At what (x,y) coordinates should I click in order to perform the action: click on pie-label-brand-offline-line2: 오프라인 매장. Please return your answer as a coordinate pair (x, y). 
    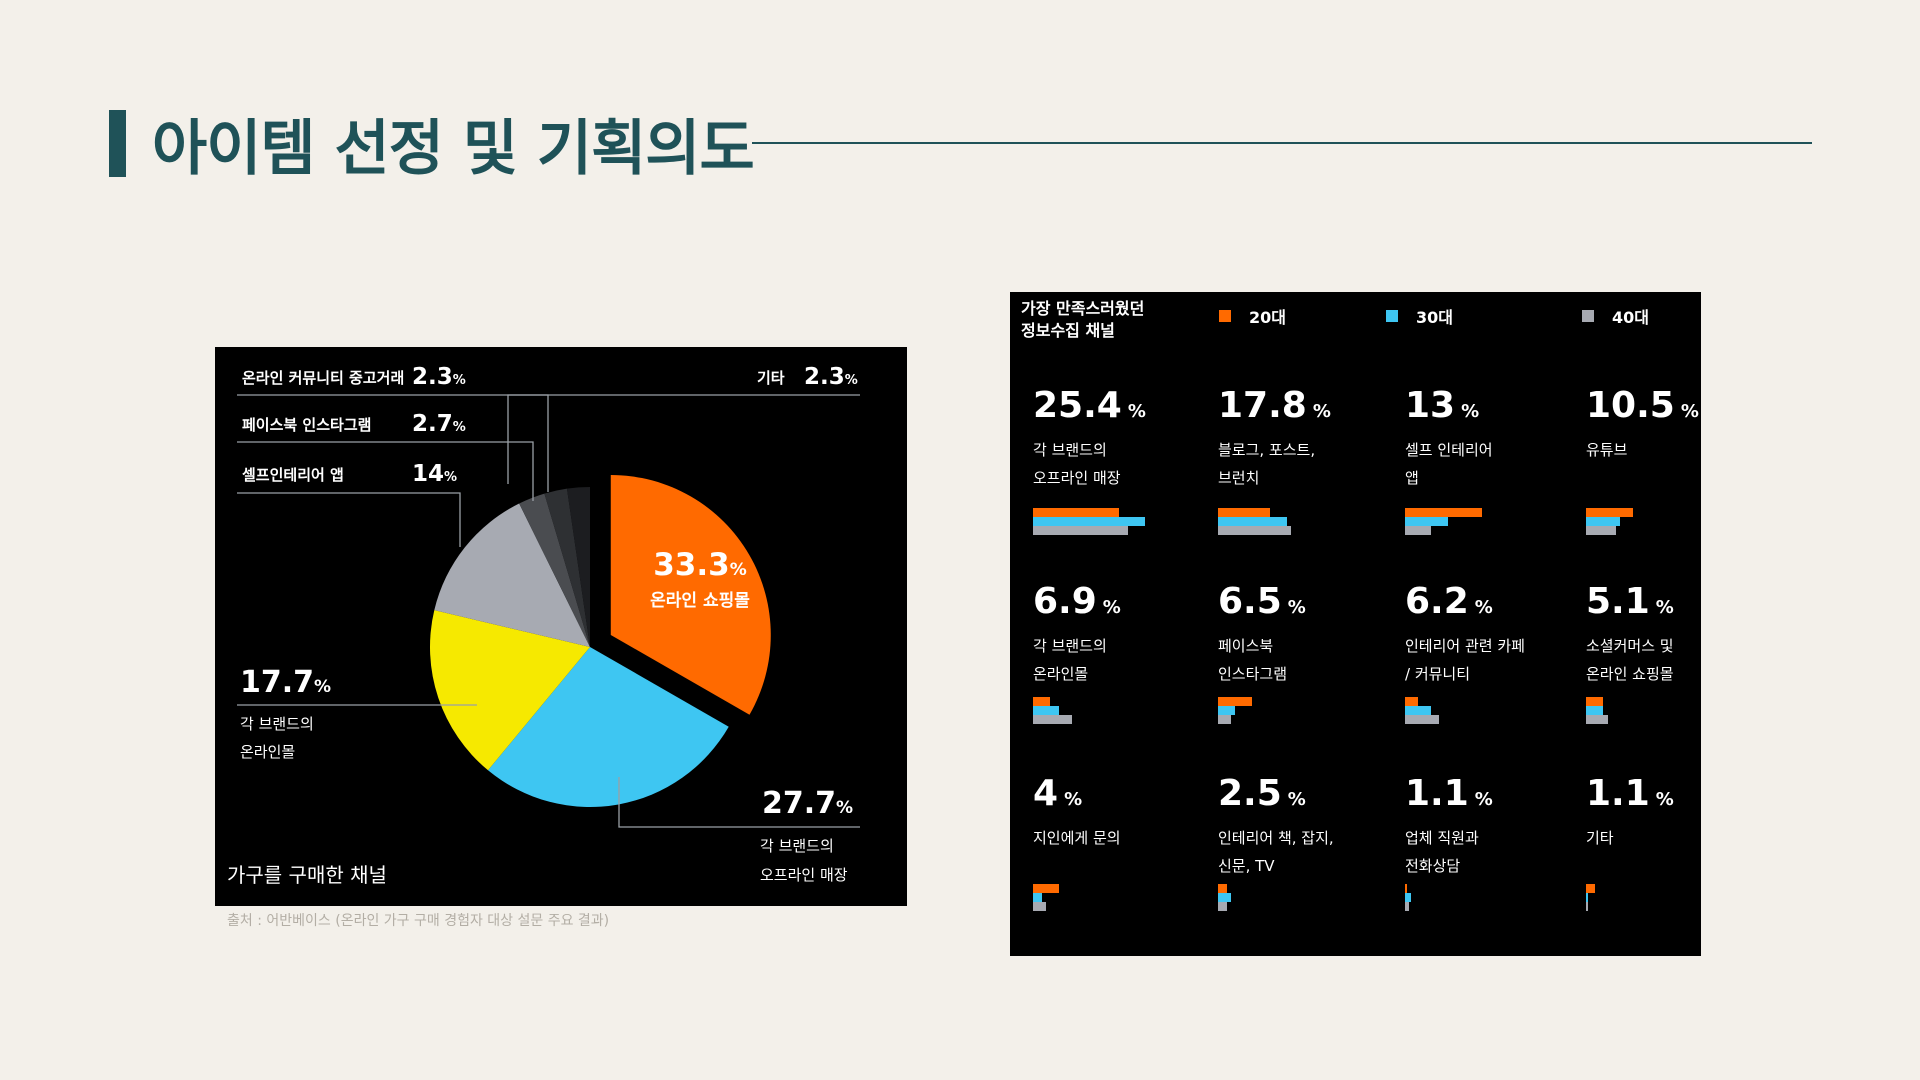
    Looking at the image, I should click on (804, 875).